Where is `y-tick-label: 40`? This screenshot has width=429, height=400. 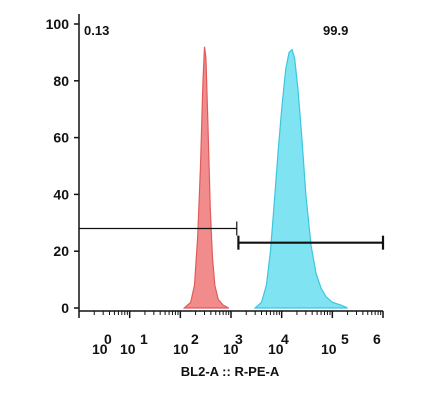 y-tick-label: 40 is located at coordinates (61, 194).